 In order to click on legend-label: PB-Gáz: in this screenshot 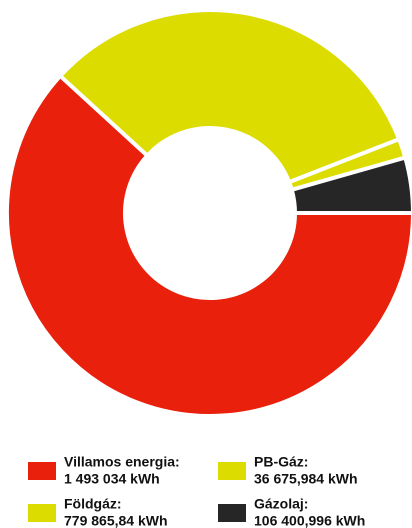, I will do `click(281, 462)`.